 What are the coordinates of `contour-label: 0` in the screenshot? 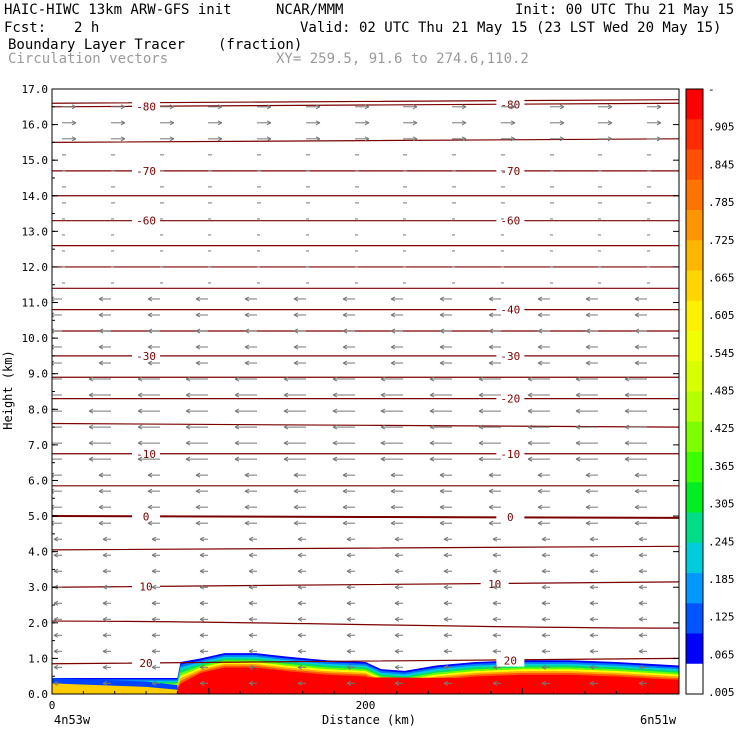 It's located at (510, 517).